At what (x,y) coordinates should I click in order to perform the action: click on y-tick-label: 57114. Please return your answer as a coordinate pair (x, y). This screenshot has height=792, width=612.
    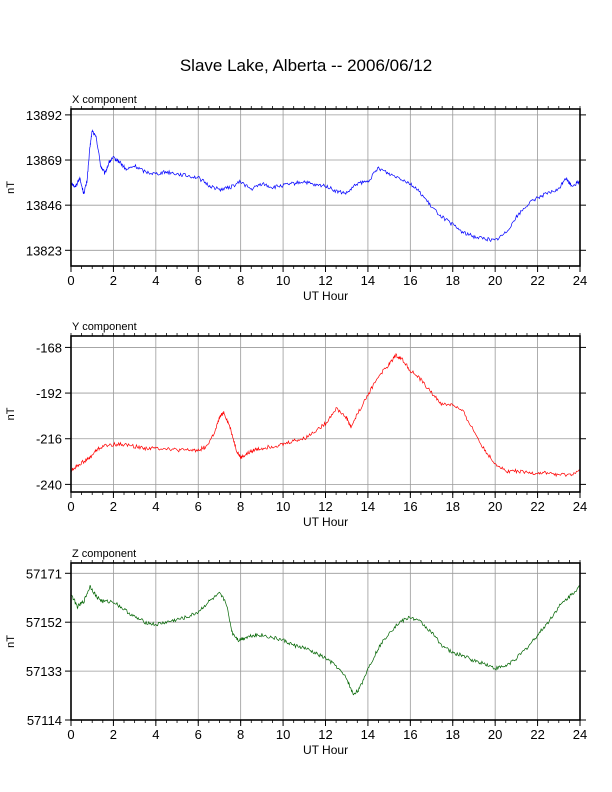
    Looking at the image, I should click on (44, 720).